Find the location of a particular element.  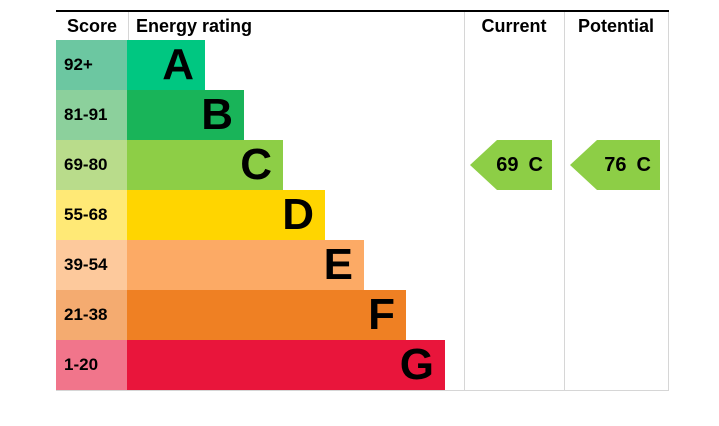

band-score-range: 55-68 is located at coordinates (91, 215).